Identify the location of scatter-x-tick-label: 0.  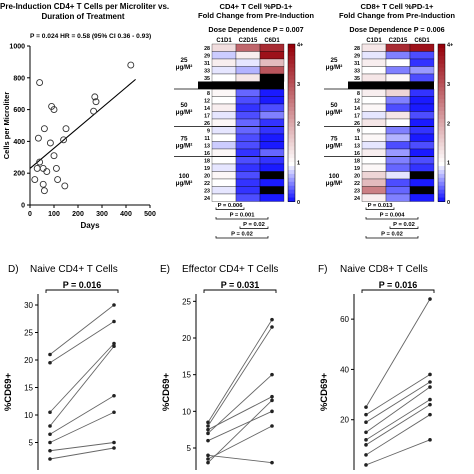
(30, 214).